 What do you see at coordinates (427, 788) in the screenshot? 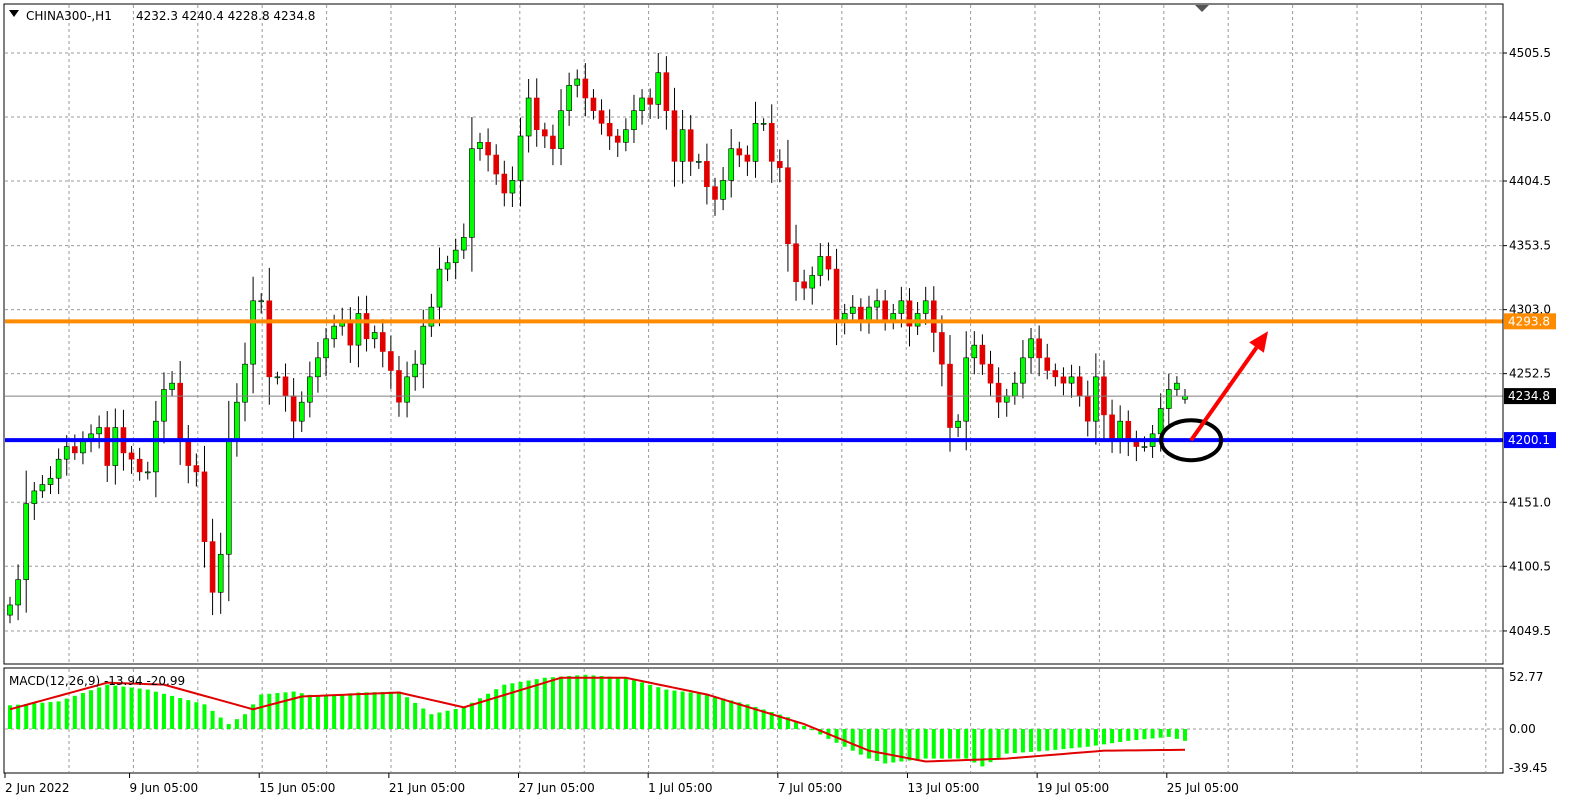
I see `x-tick-label: 21 Jun 05:00` at bounding box center [427, 788].